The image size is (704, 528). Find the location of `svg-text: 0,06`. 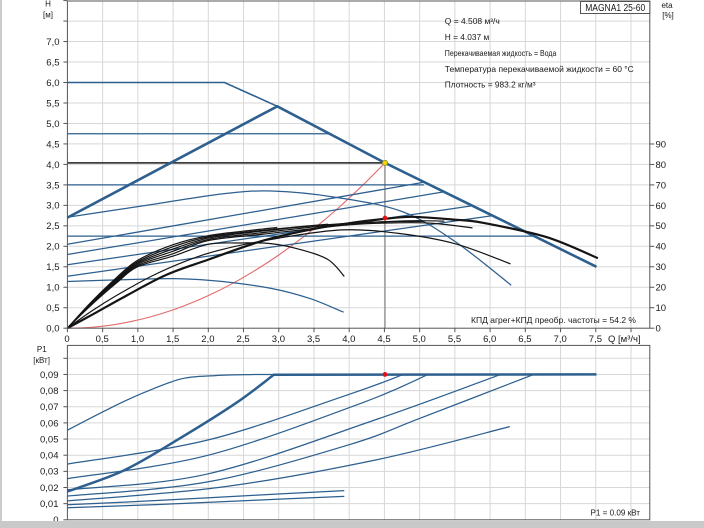

svg-text: 0,06 is located at coordinates (49, 423).